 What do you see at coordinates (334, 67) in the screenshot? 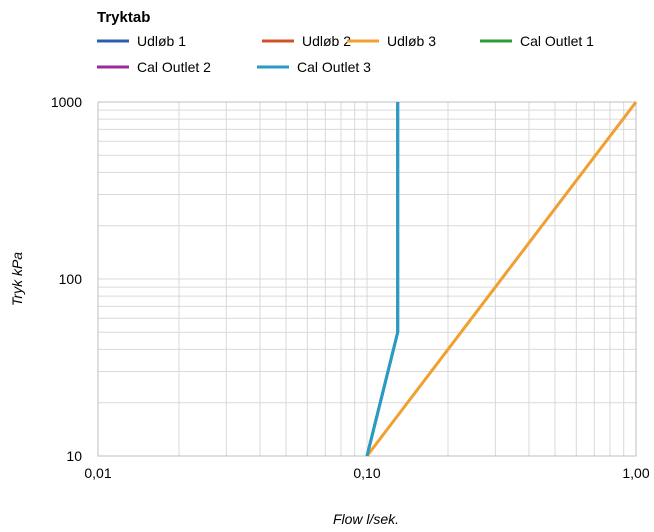
I see `legend-label: Cal Outlet 3` at bounding box center [334, 67].